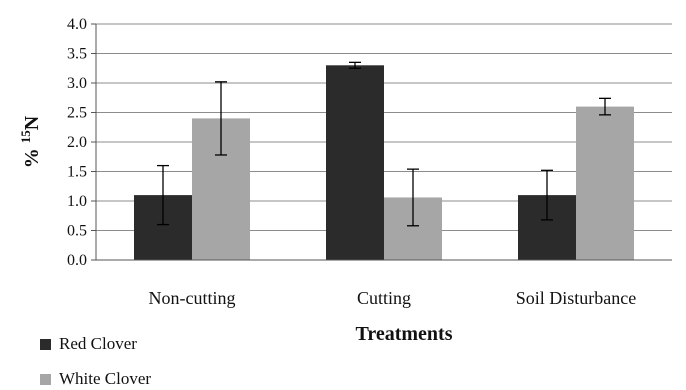  What do you see at coordinates (384, 298) in the screenshot?
I see `x-category-label: Cutting` at bounding box center [384, 298].